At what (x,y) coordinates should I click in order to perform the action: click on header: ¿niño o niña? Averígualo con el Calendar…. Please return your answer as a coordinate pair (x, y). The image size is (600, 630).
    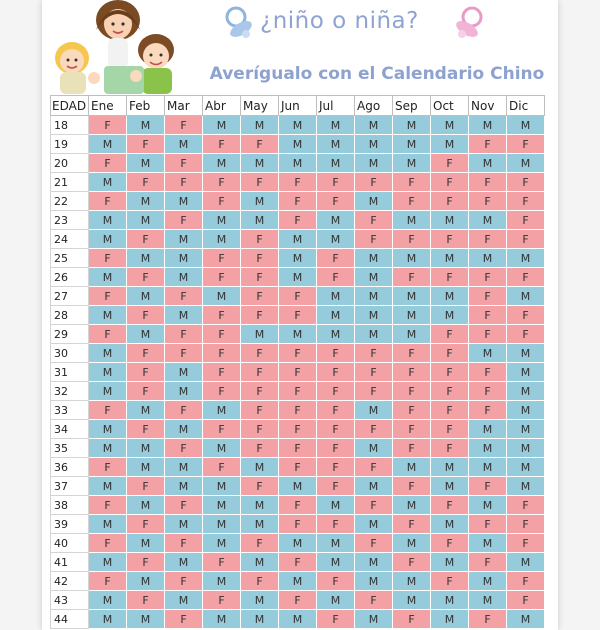
    Looking at the image, I should click on (300, 47).